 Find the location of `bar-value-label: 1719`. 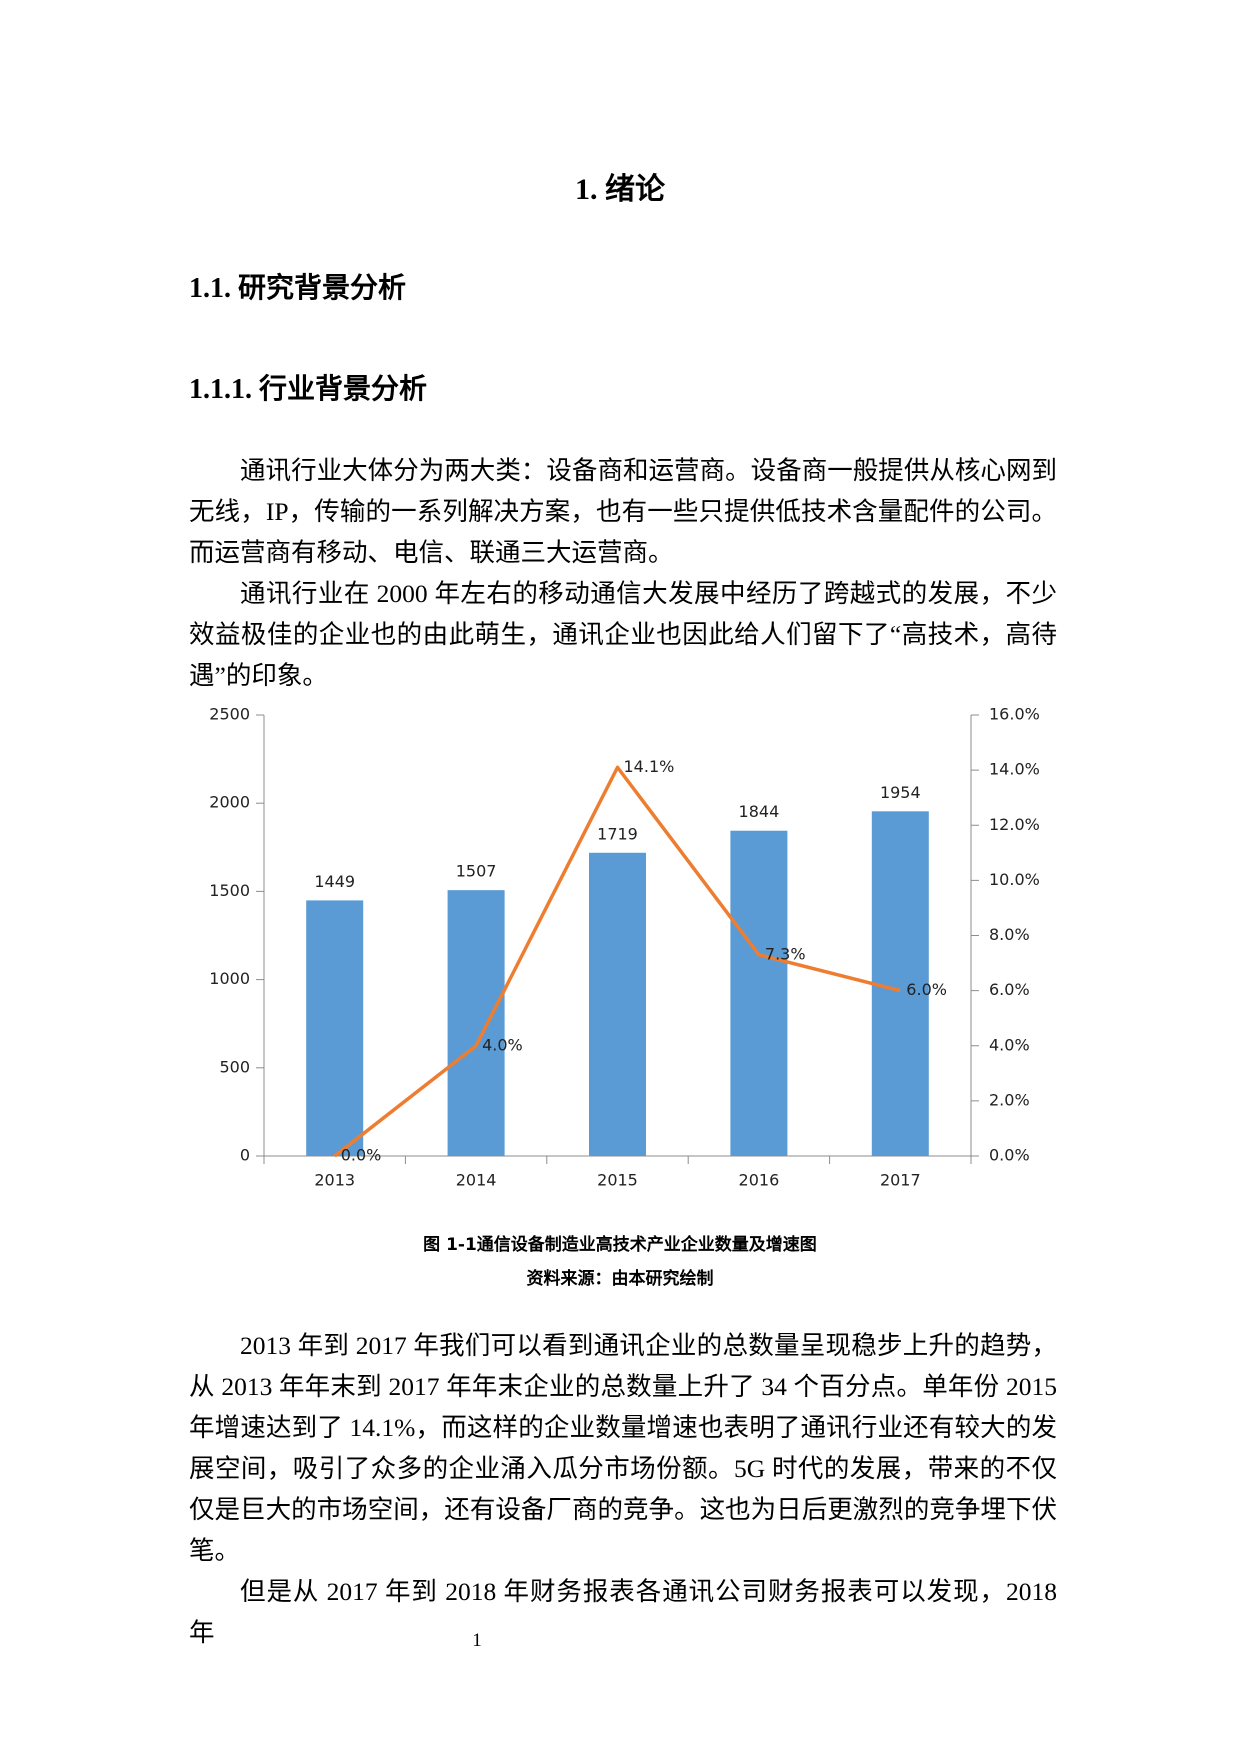

bar-value-label: 1719 is located at coordinates (617, 833).